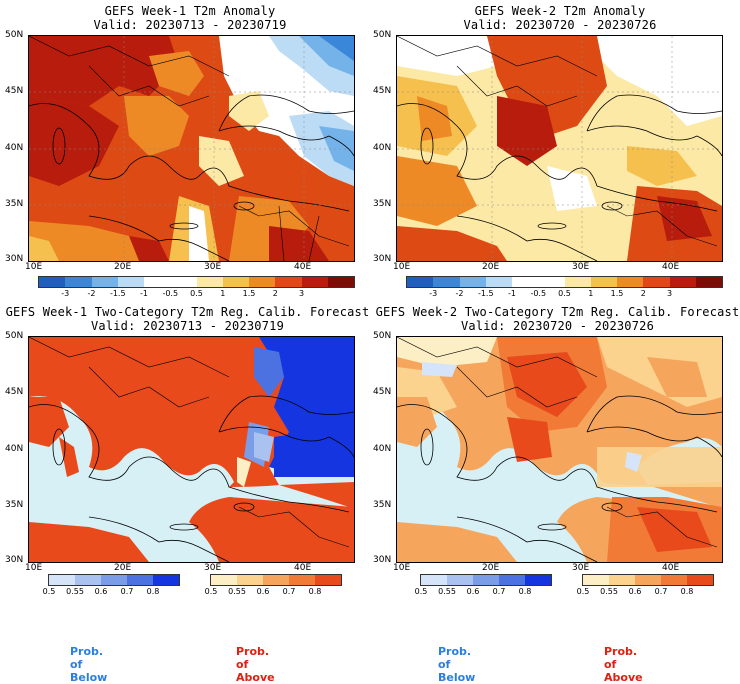  What do you see at coordinates (170, 293) in the screenshot?
I see `colorbar-tick-label: -0.5` at bounding box center [170, 293].